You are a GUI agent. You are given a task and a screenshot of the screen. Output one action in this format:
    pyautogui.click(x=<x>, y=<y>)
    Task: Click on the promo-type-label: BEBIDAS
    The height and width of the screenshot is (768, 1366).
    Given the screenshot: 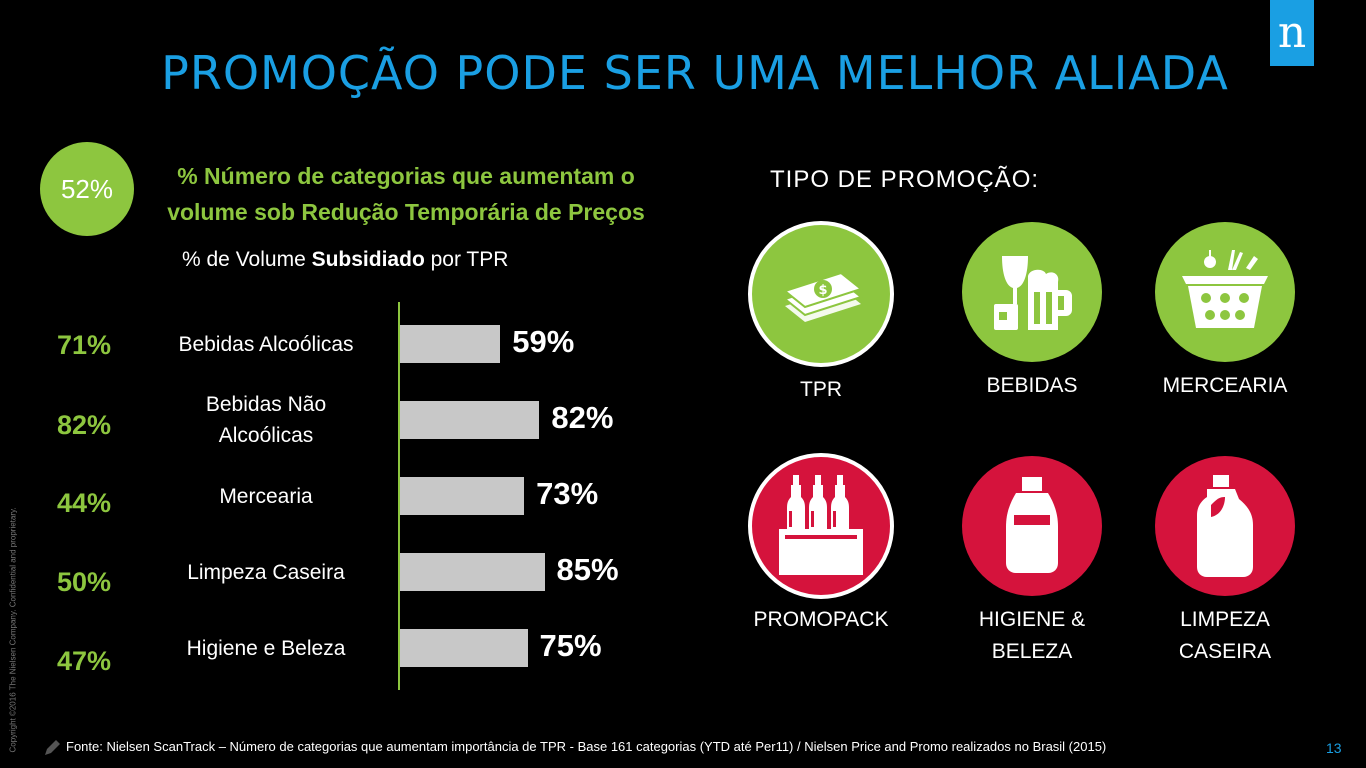 What is the action you would take?
    pyautogui.click(x=1032, y=386)
    